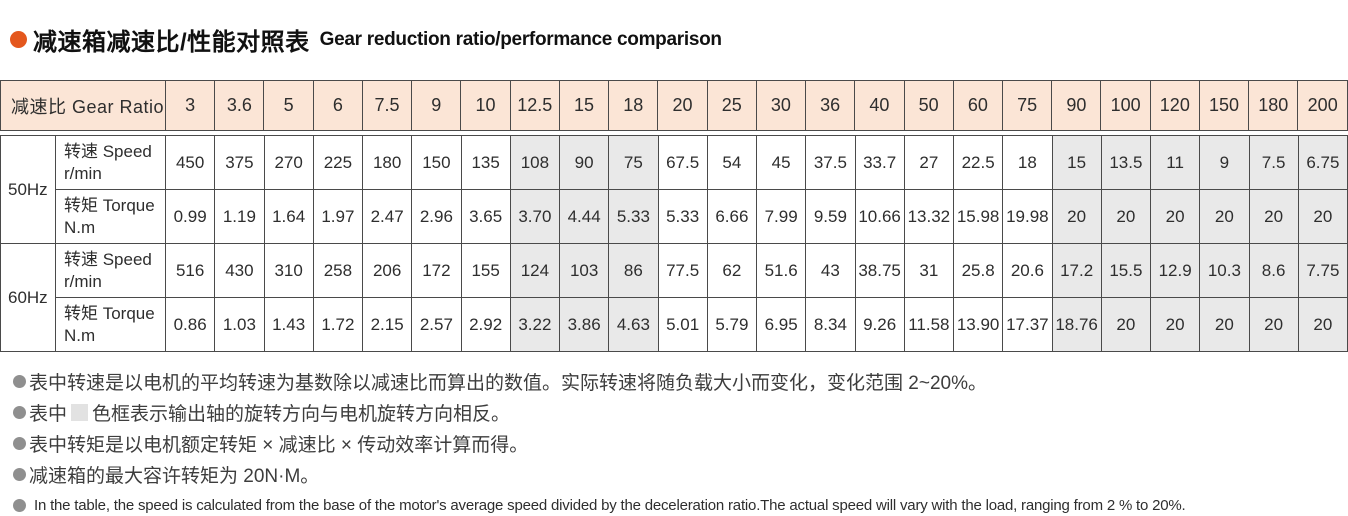 This screenshot has width=1348, height=516. Describe the element at coordinates (337, 105) in the screenshot. I see `ratio-value-cell: 6` at that location.